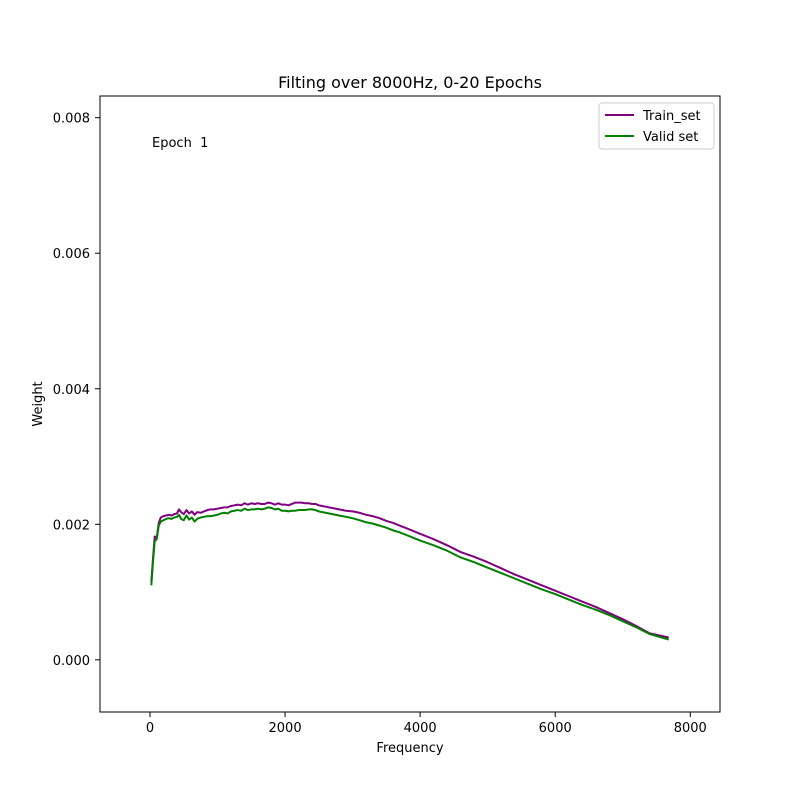 This screenshot has height=800, width=800. Describe the element at coordinates (670, 137) in the screenshot. I see `legend-label-valid-set: Valid set` at that location.